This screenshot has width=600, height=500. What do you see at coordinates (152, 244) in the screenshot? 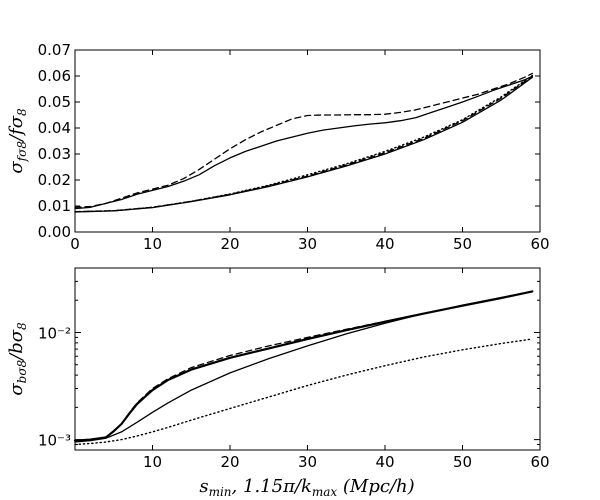
I see `top-x-tick-label: 10` at bounding box center [152, 244].